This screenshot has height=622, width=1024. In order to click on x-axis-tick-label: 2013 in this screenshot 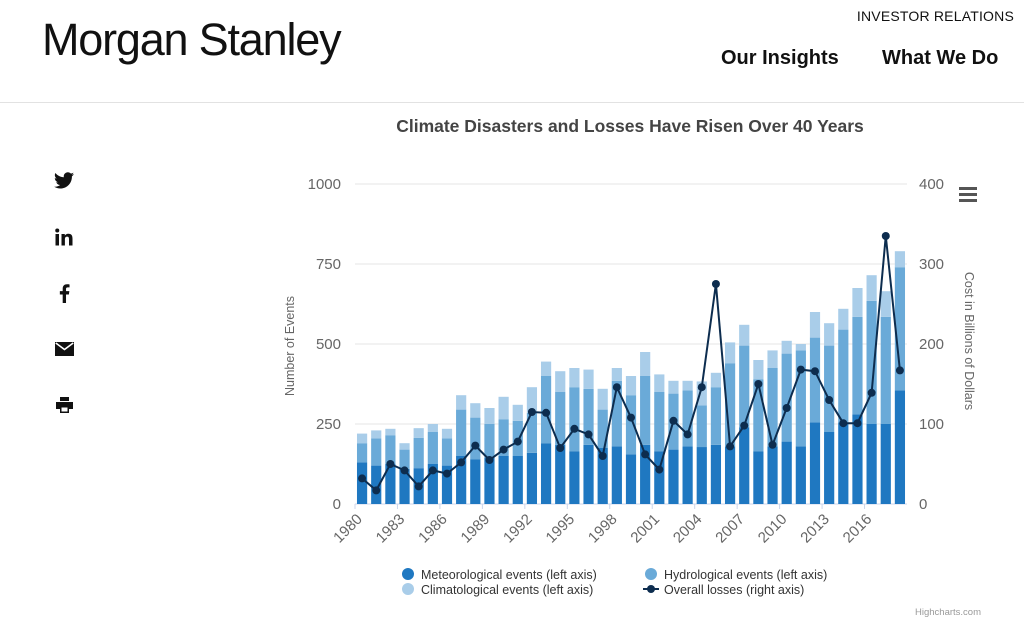, I will do `click(815, 529)`.